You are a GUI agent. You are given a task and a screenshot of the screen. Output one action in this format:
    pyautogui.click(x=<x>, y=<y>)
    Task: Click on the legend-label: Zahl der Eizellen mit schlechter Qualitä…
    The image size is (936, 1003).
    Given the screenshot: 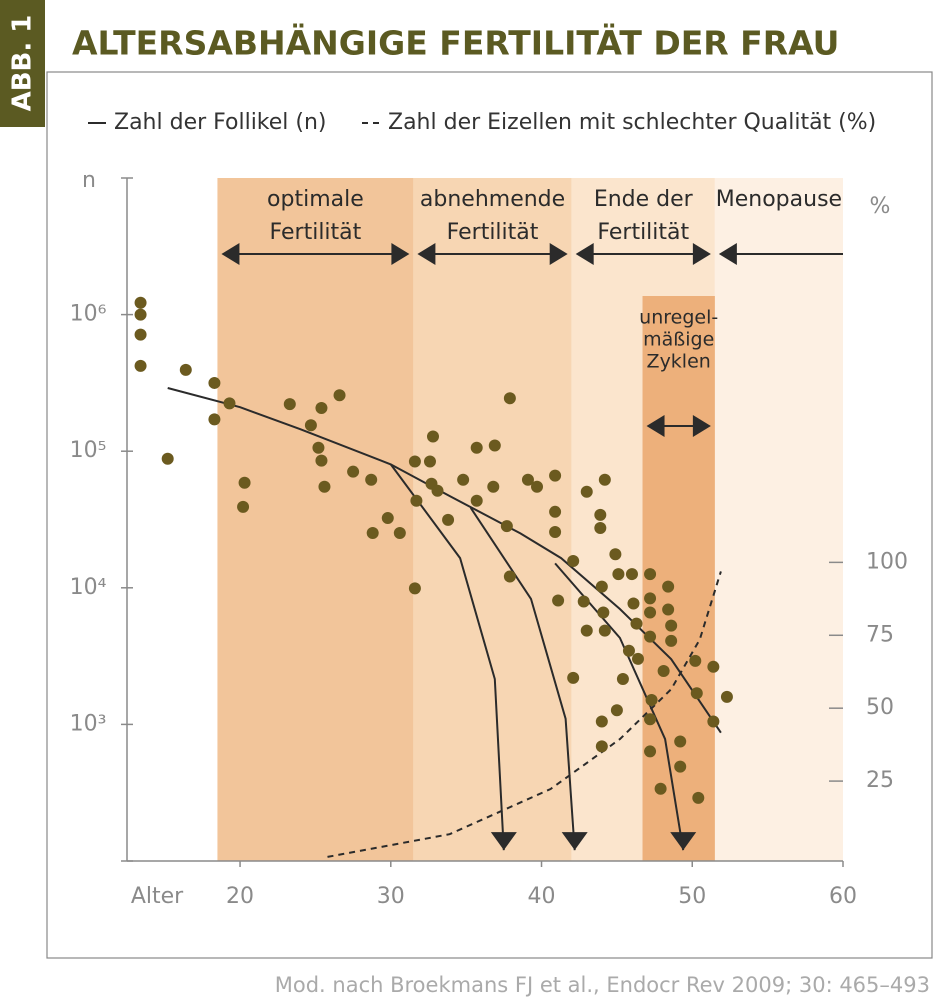 What is the action you would take?
    pyautogui.click(x=632, y=122)
    